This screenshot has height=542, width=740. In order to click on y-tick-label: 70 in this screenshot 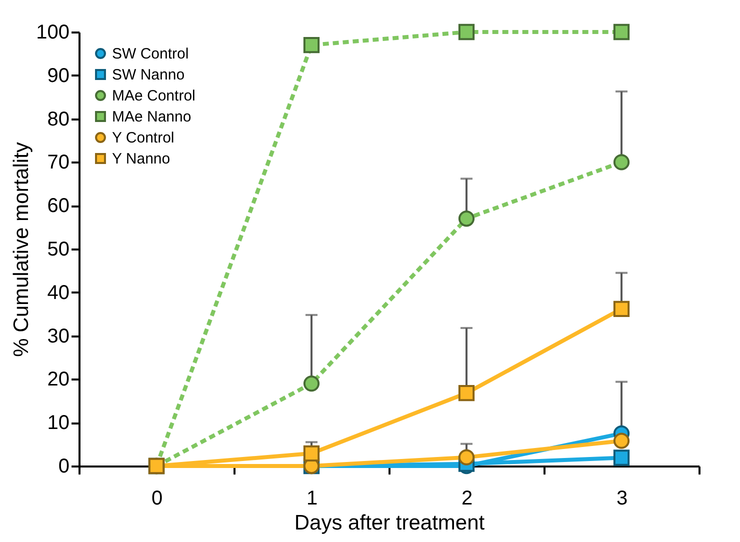, I will do `click(58, 163)`.